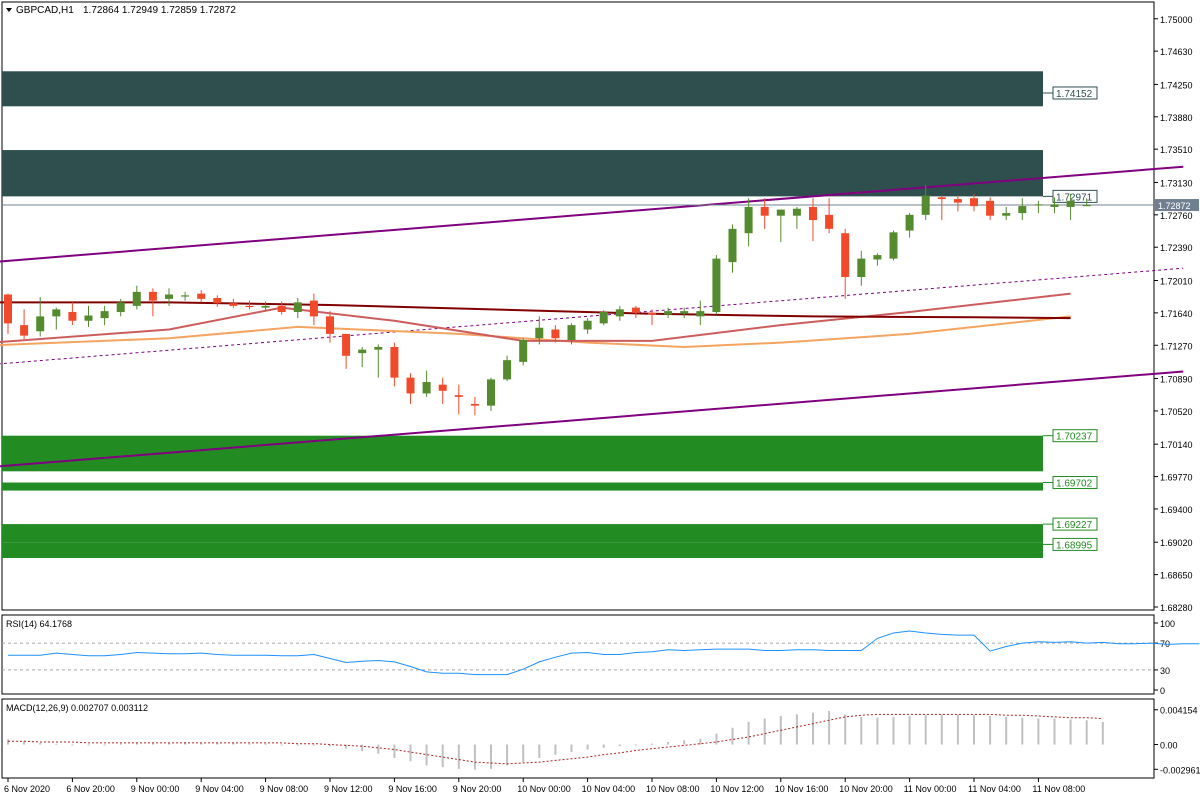  What do you see at coordinates (555, 739) in the screenshot?
I see `macd-signal-line` at bounding box center [555, 739].